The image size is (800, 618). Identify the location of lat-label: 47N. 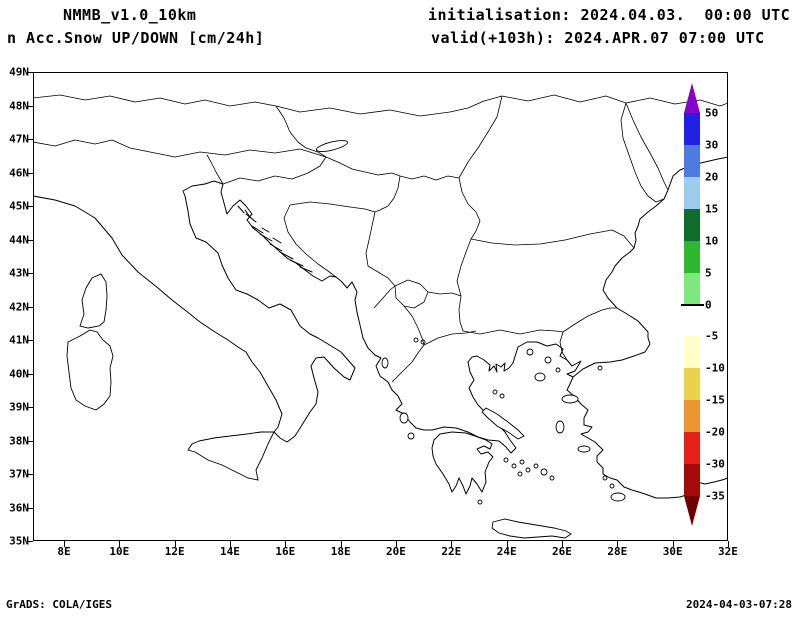
(19, 139).